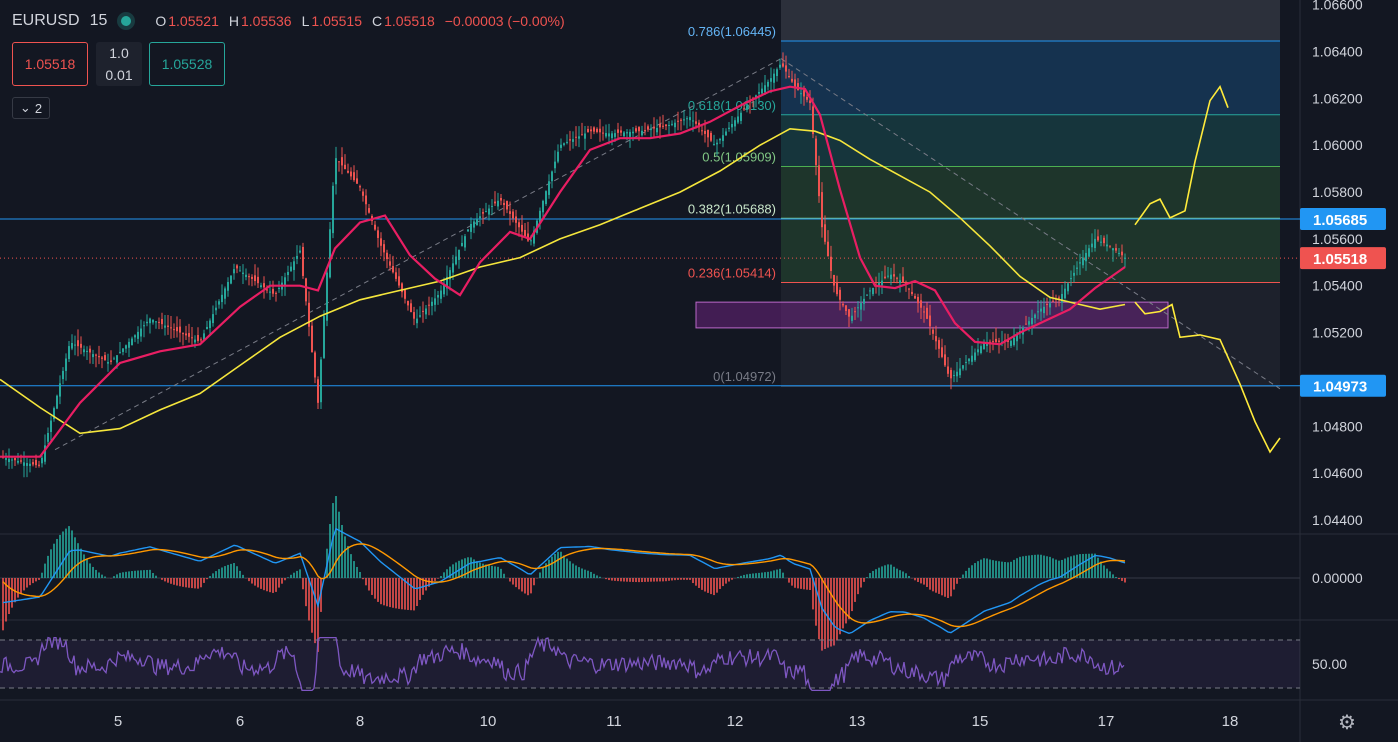  I want to click on fib-level-label: 0.618(1.06130), so click(732, 105).